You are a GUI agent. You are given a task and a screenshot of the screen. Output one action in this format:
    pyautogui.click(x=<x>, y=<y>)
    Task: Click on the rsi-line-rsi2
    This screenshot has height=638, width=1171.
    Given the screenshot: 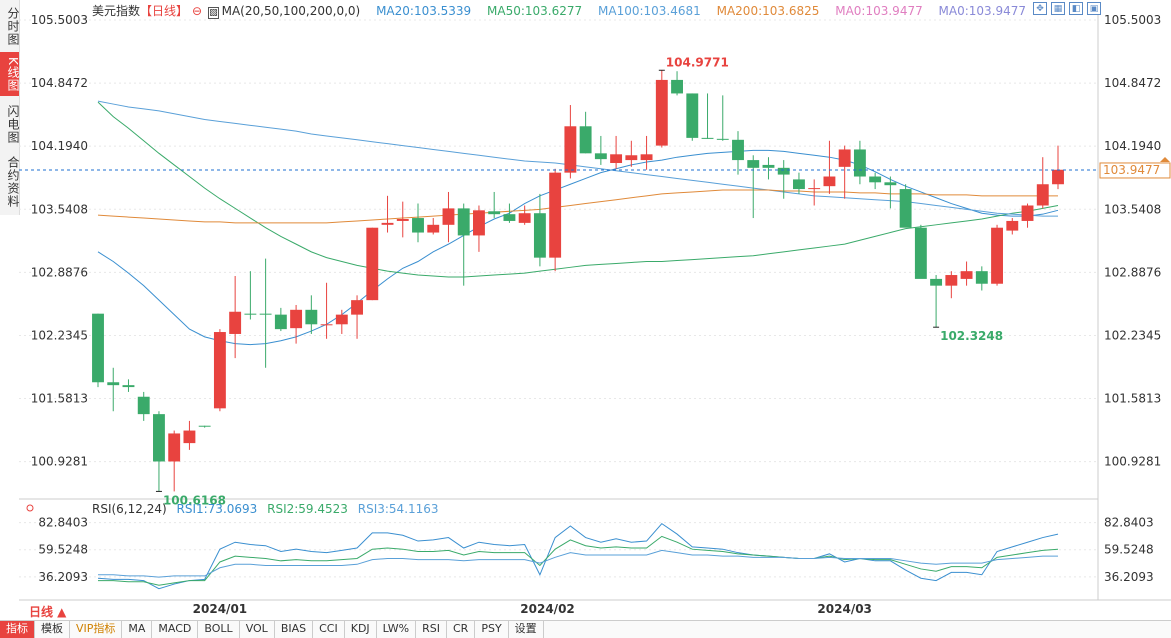 What is the action you would take?
    pyautogui.click(x=578, y=560)
    